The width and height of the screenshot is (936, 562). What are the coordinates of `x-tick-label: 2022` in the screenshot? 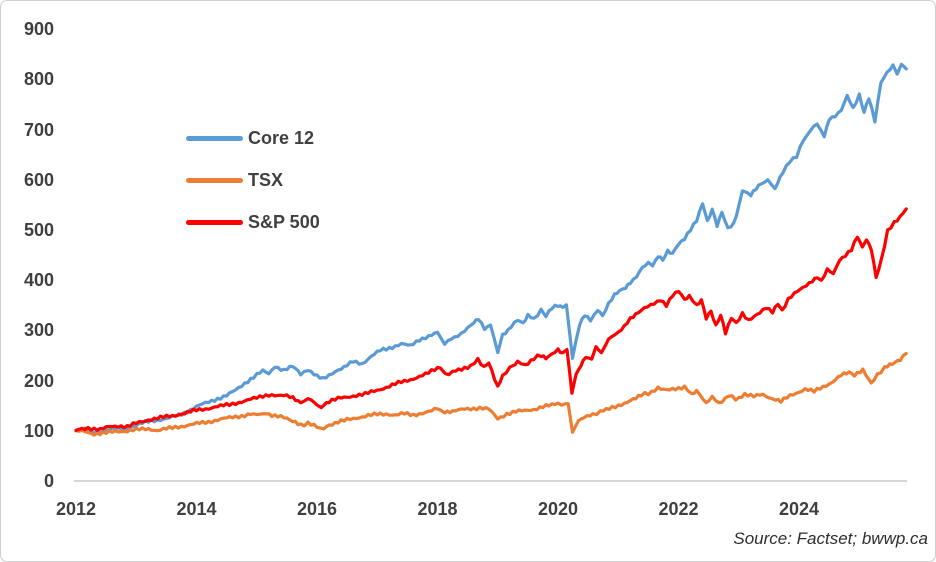 It's located at (678, 509).